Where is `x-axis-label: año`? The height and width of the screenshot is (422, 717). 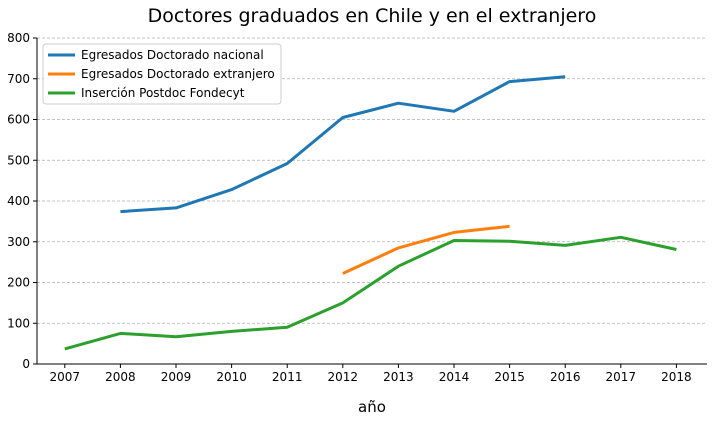 x-axis-label: año is located at coordinates (372, 407).